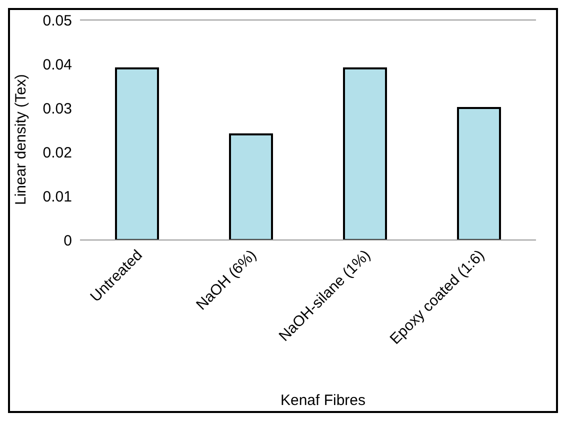  What do you see at coordinates (21, 139) in the screenshot?
I see `y-axis-title: Linear density (Tex)` at bounding box center [21, 139].